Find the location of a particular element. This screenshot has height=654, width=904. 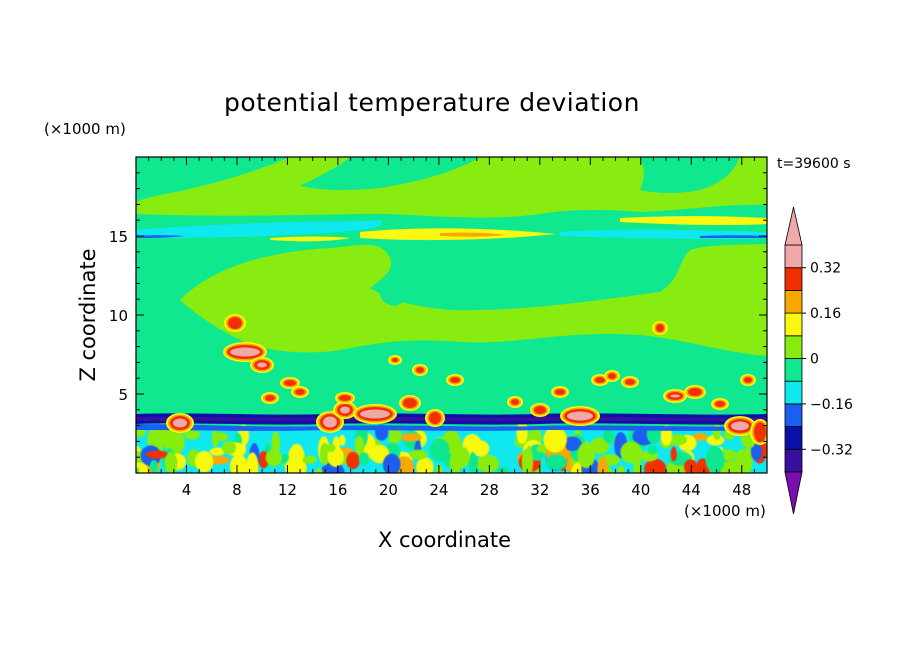

y-axis-unit: (×1000 m) is located at coordinates (85, 129).